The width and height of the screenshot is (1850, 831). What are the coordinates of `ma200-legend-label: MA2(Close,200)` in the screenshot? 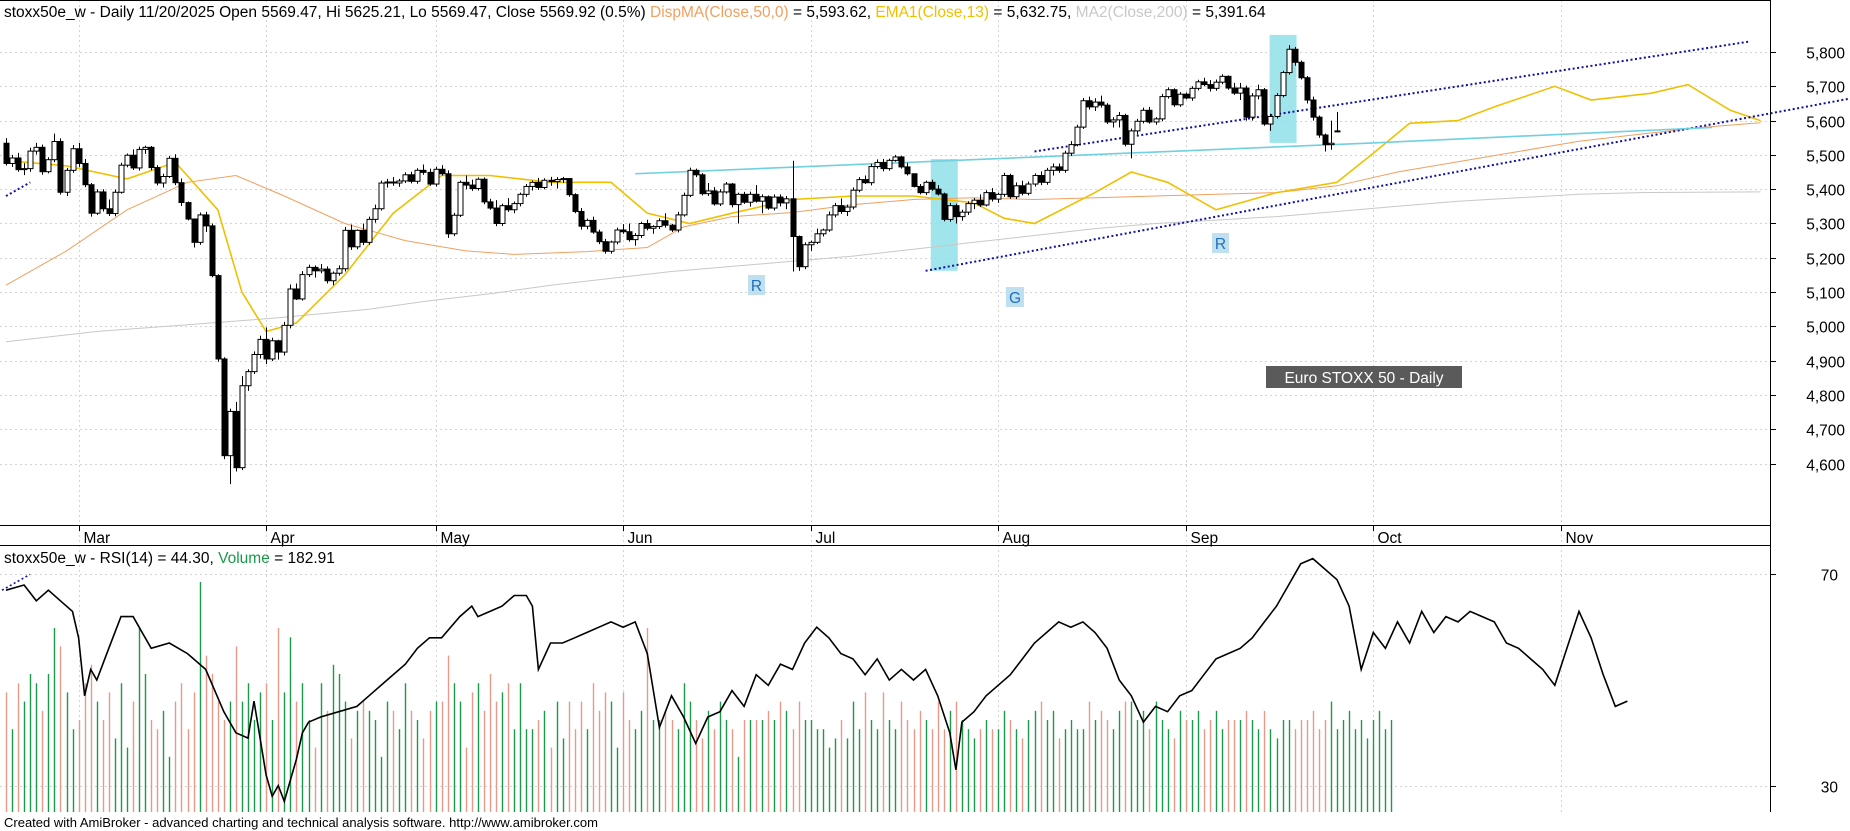 It's located at (1132, 12).